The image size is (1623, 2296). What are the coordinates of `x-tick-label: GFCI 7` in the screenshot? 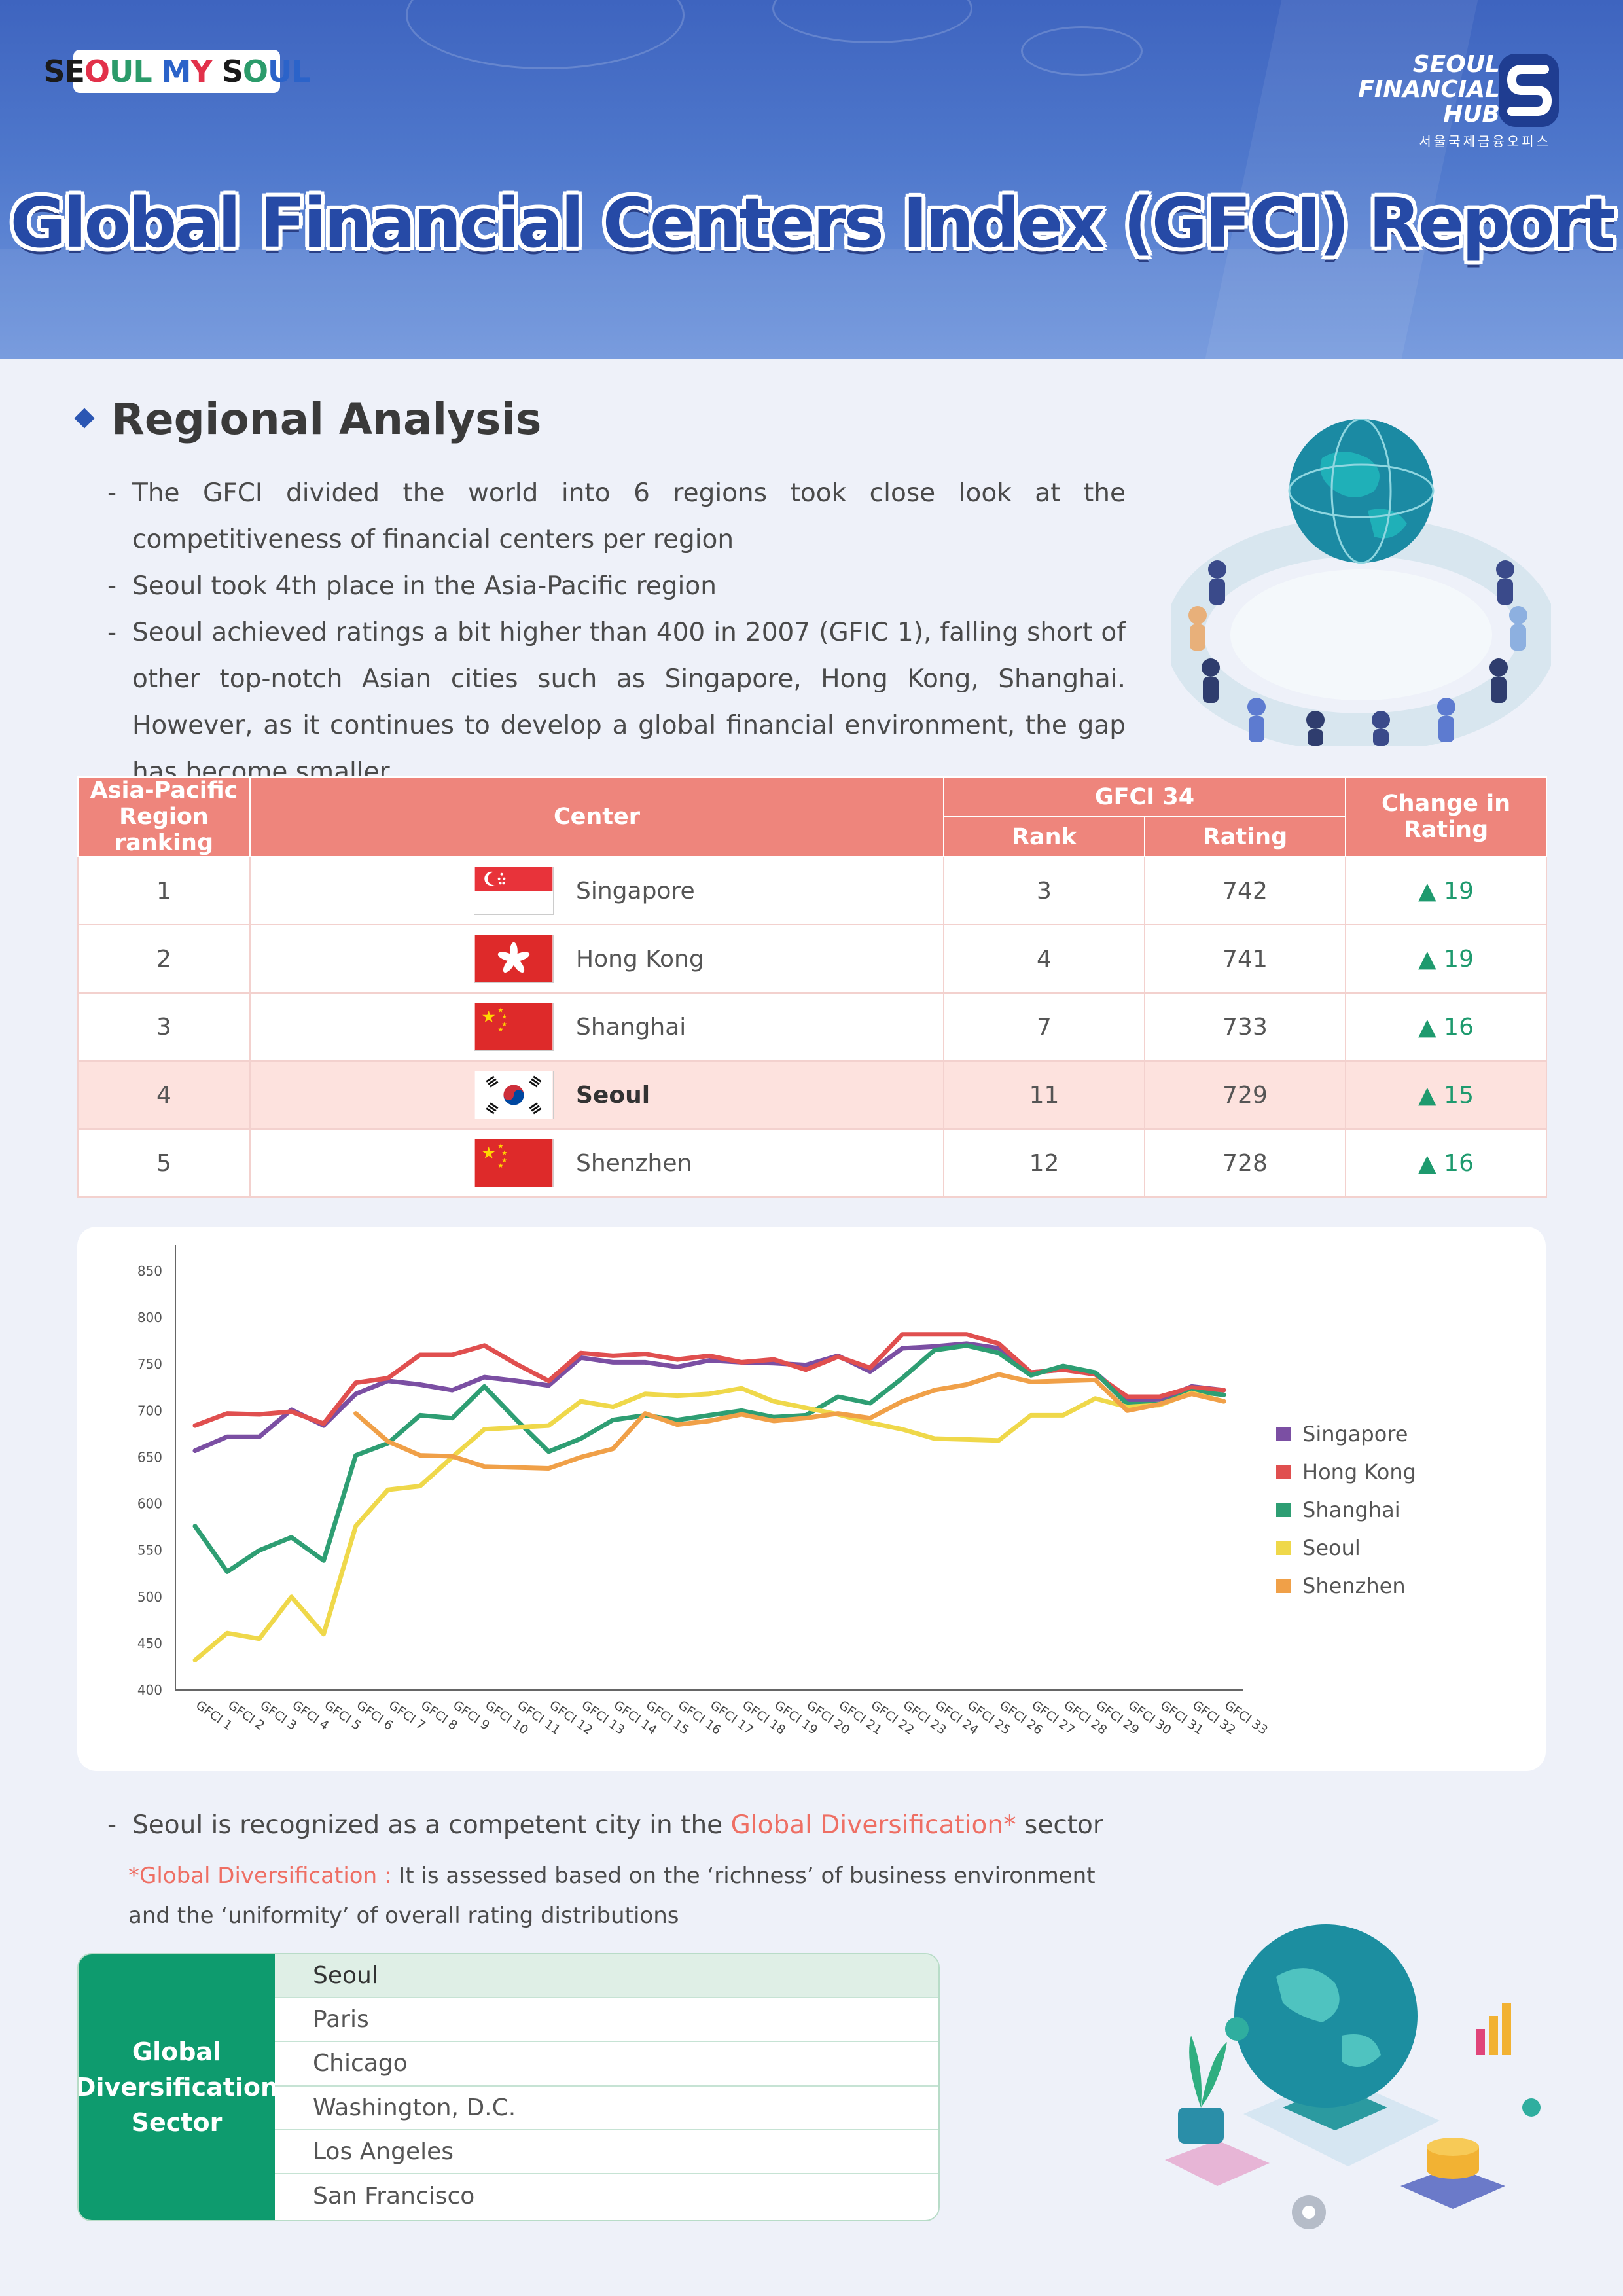 It's located at (407, 1715).